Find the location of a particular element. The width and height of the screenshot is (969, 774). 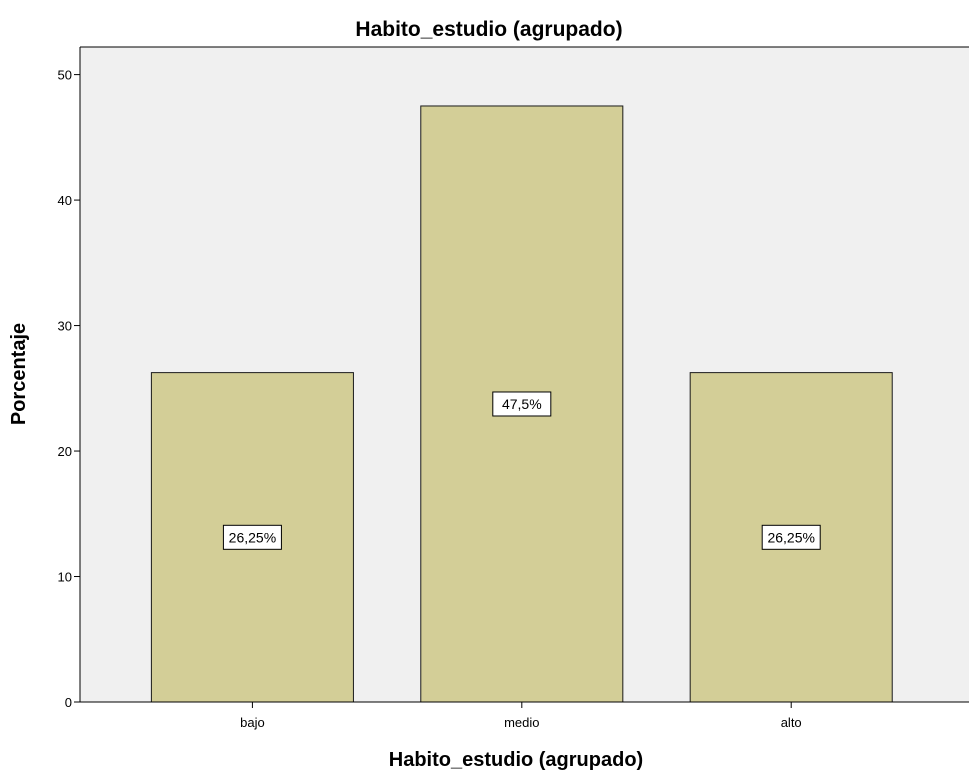

y-tick-label-10: 10 is located at coordinates (65, 577).